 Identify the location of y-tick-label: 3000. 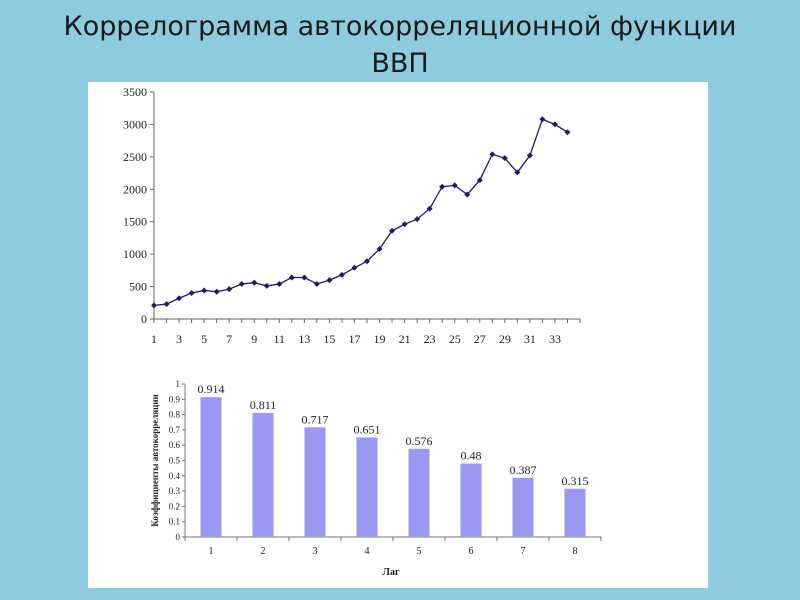
(135, 124).